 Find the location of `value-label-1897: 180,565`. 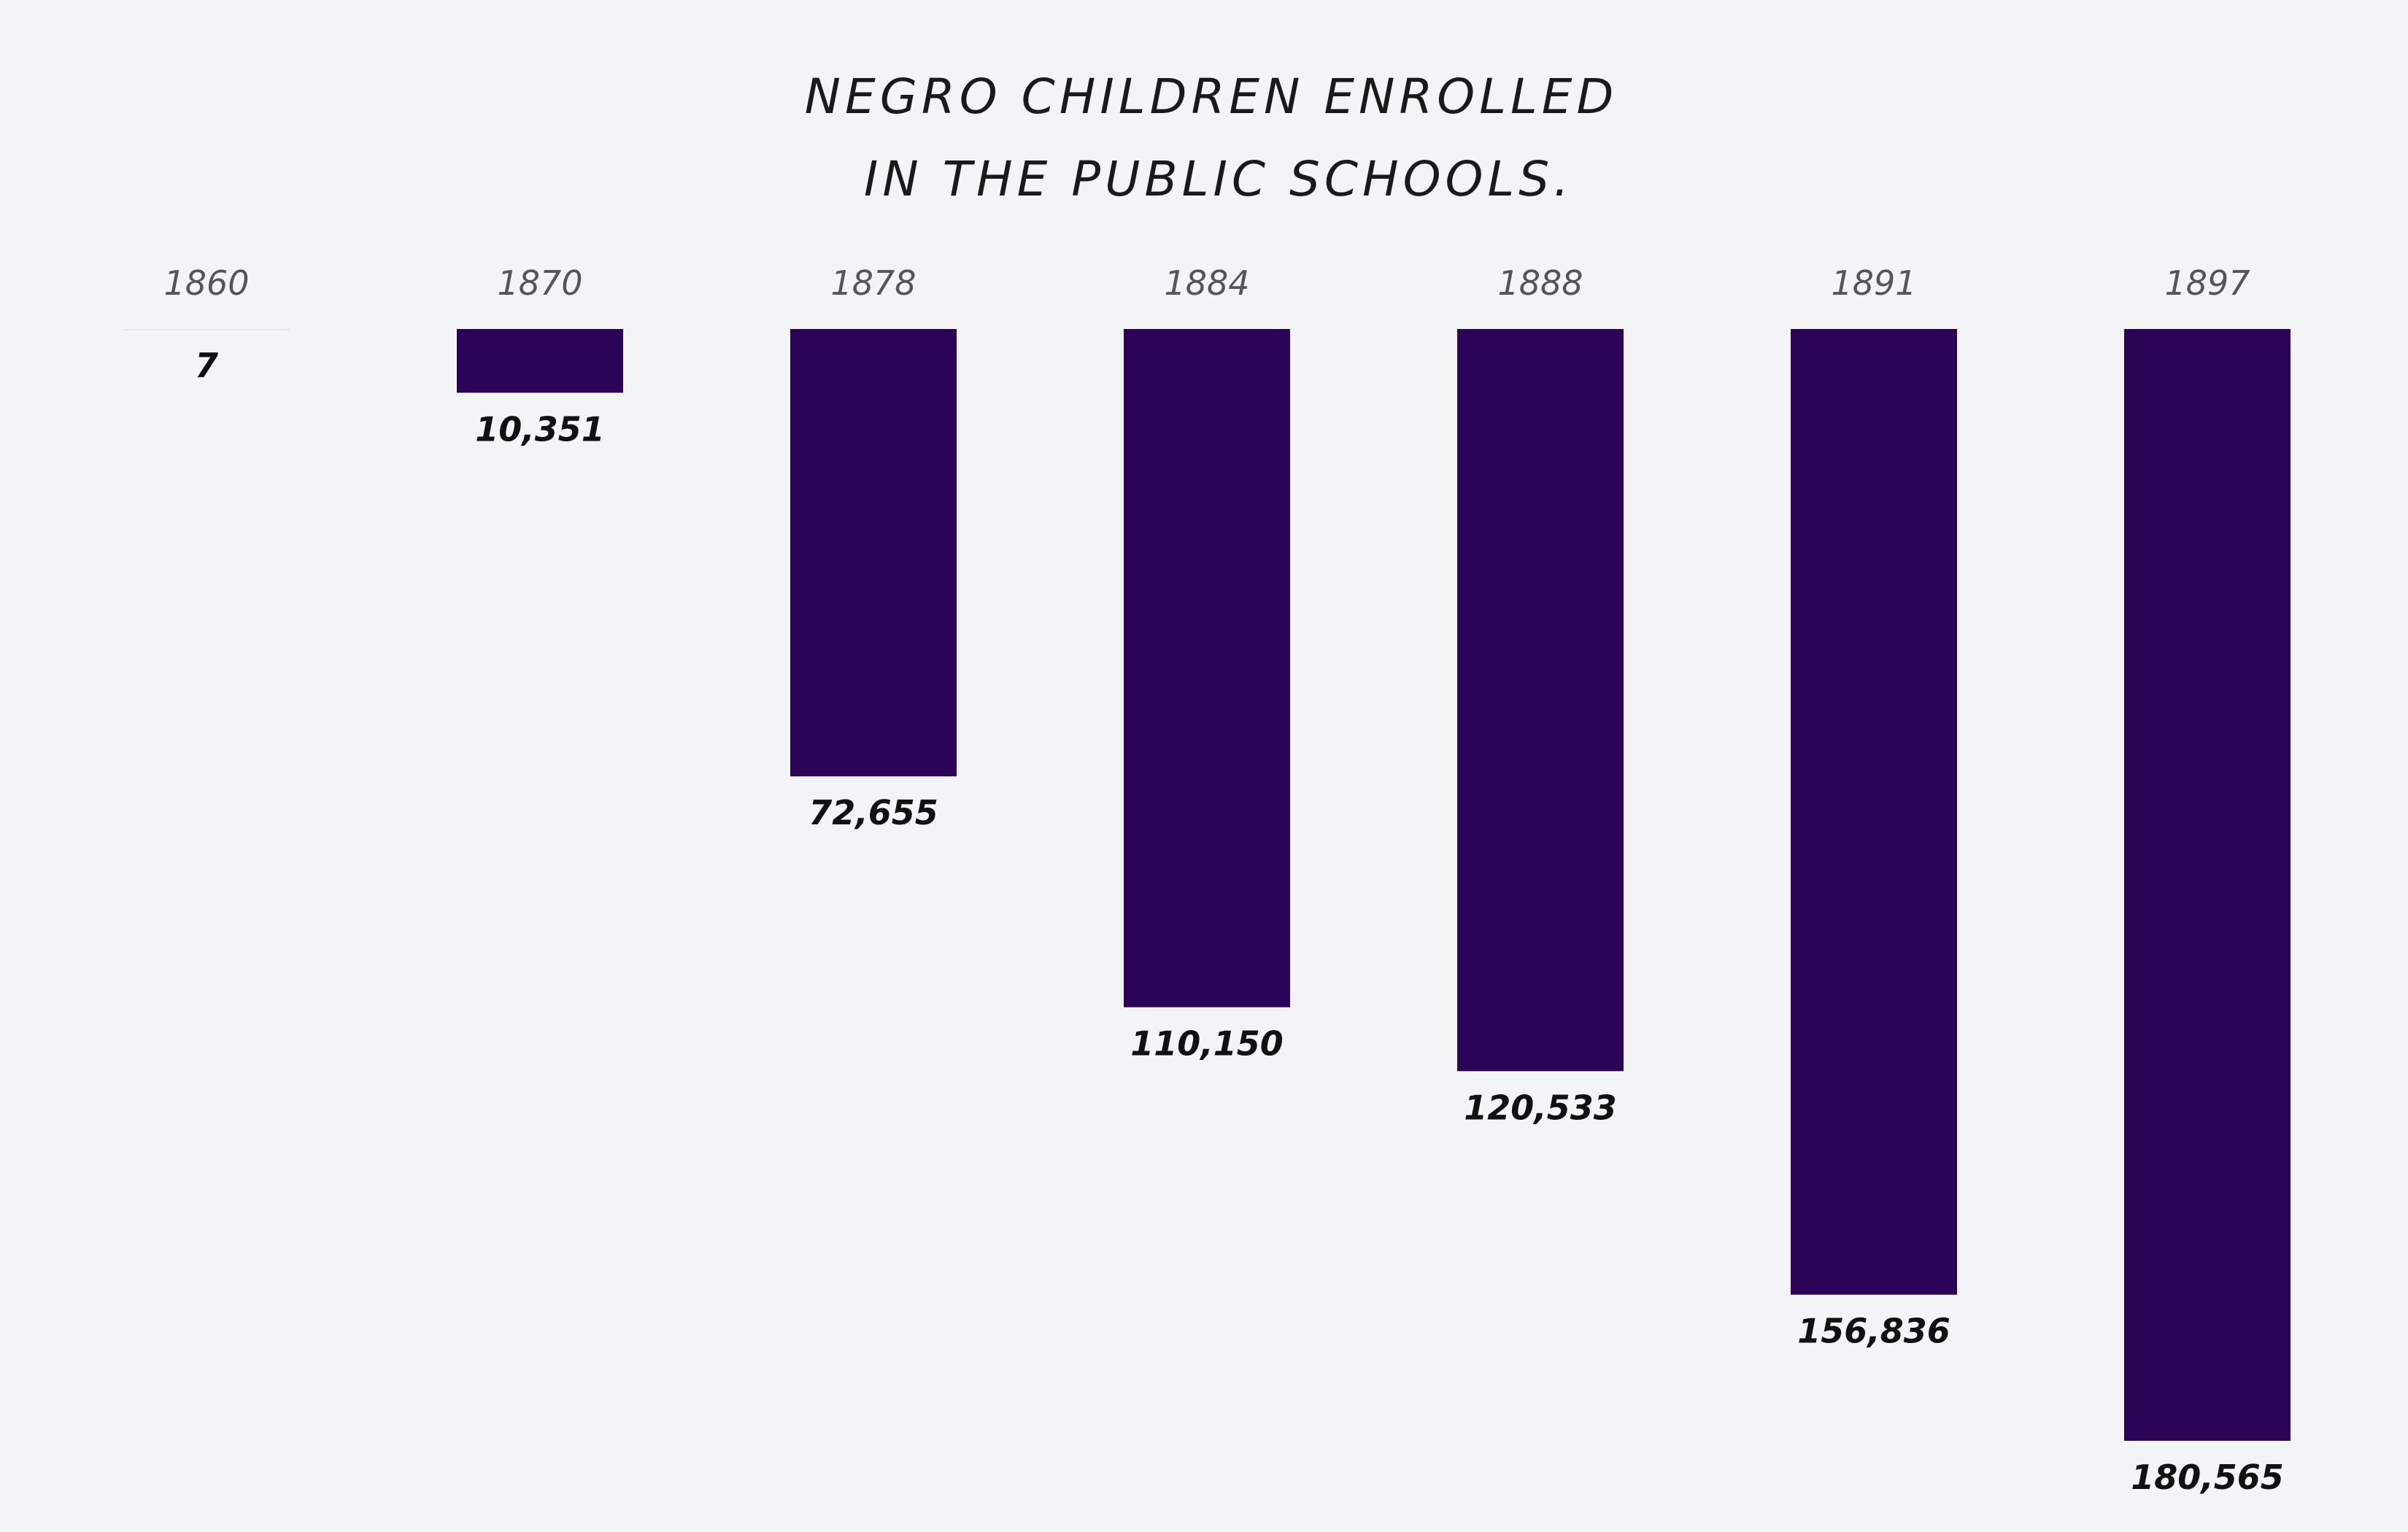

value-label-1897: 180,565 is located at coordinates (2207, 1478).